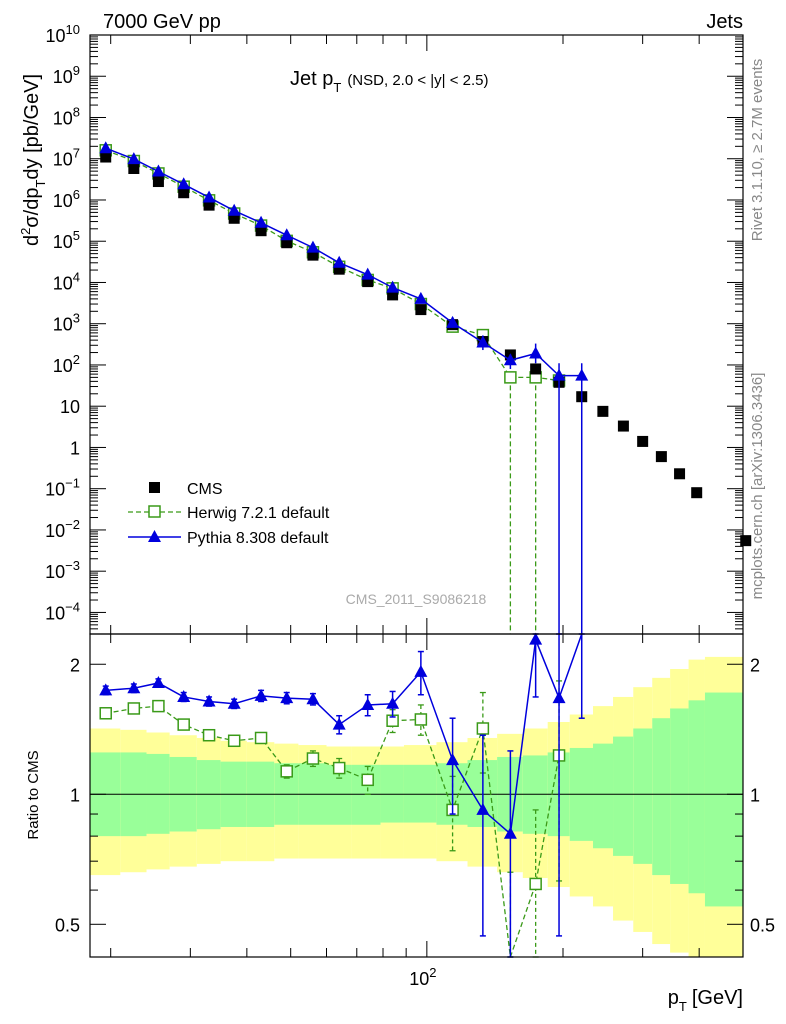 This screenshot has height=1024, width=786. What do you see at coordinates (162, 22) in the screenshot?
I see `header-left: 7000 GeV pp` at bounding box center [162, 22].